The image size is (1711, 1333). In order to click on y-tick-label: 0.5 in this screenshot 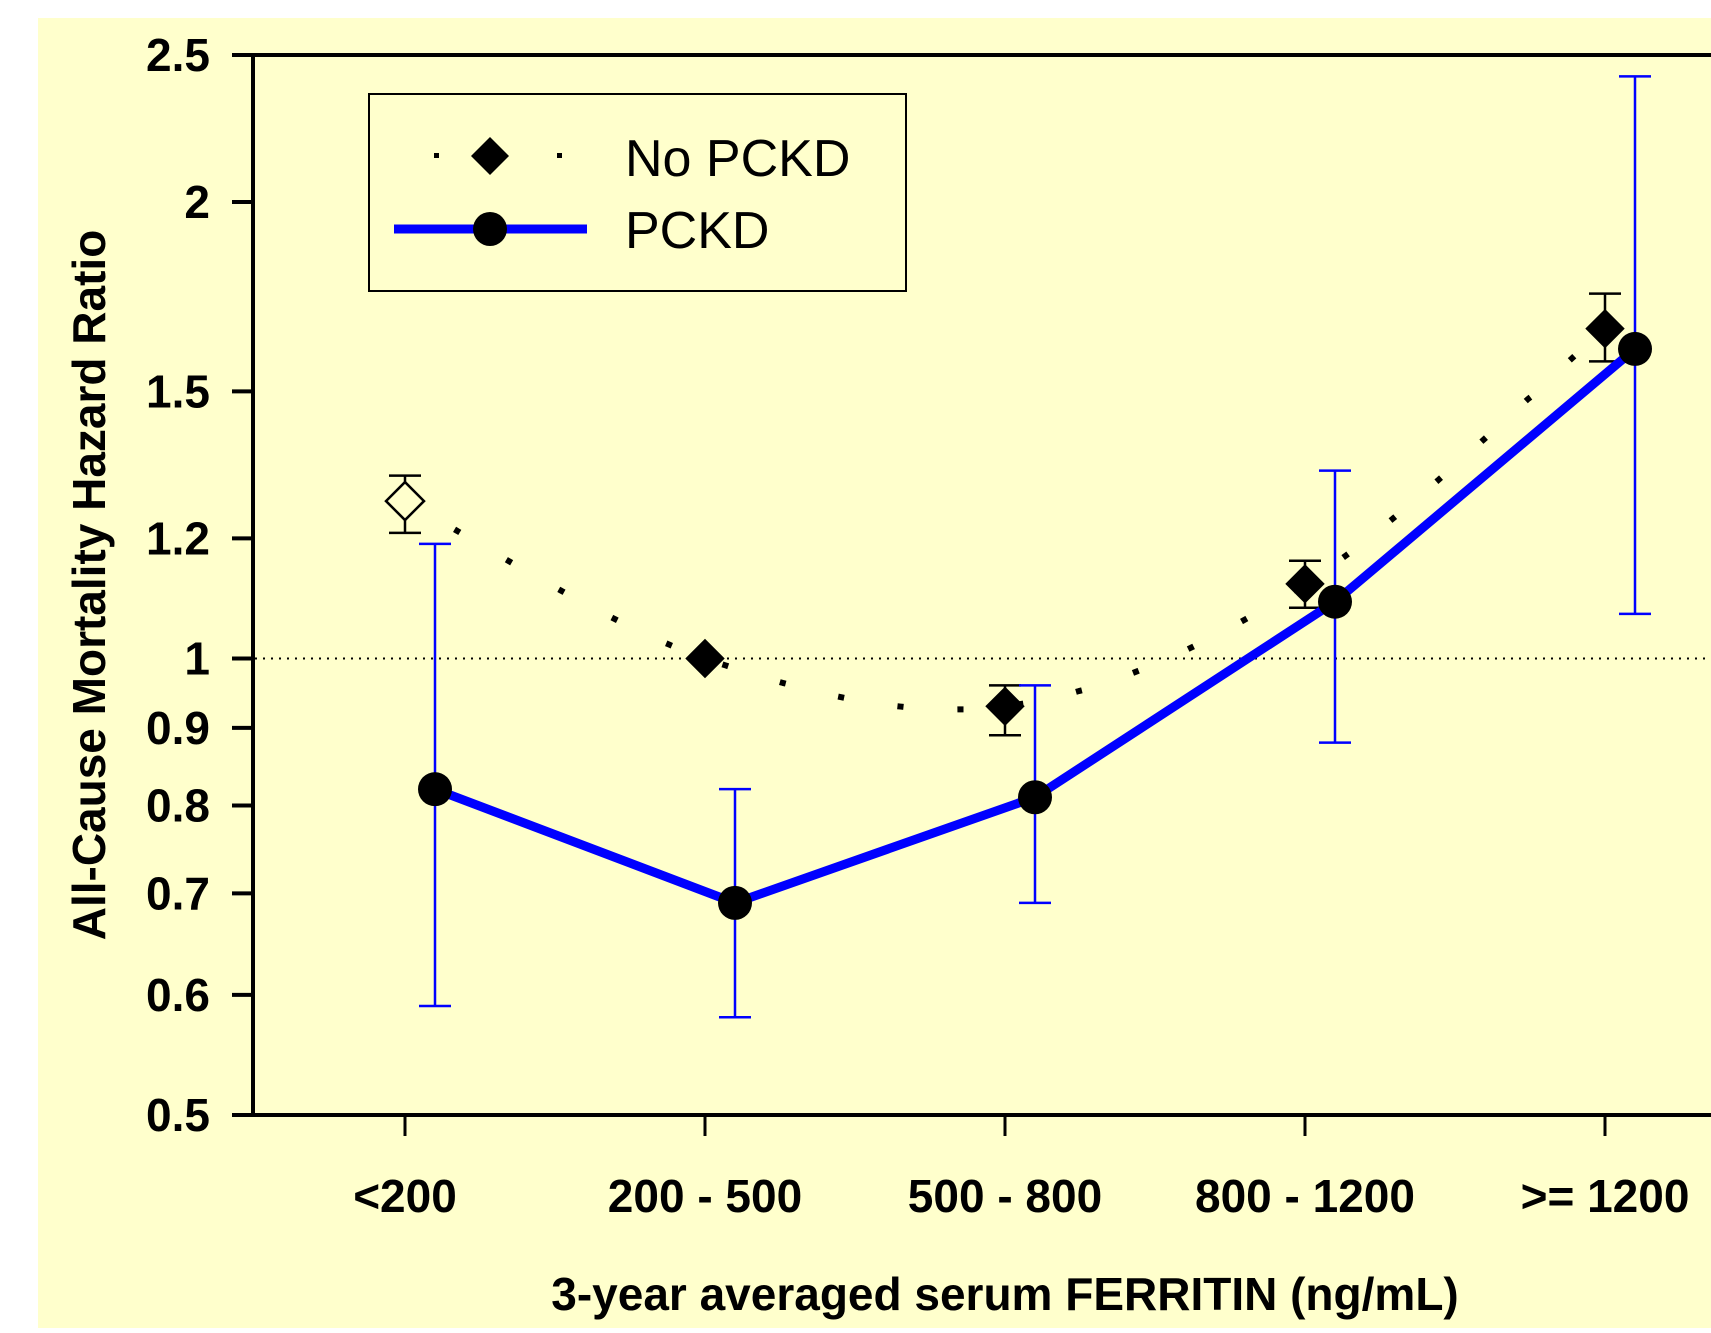, I will do `click(178, 1115)`.